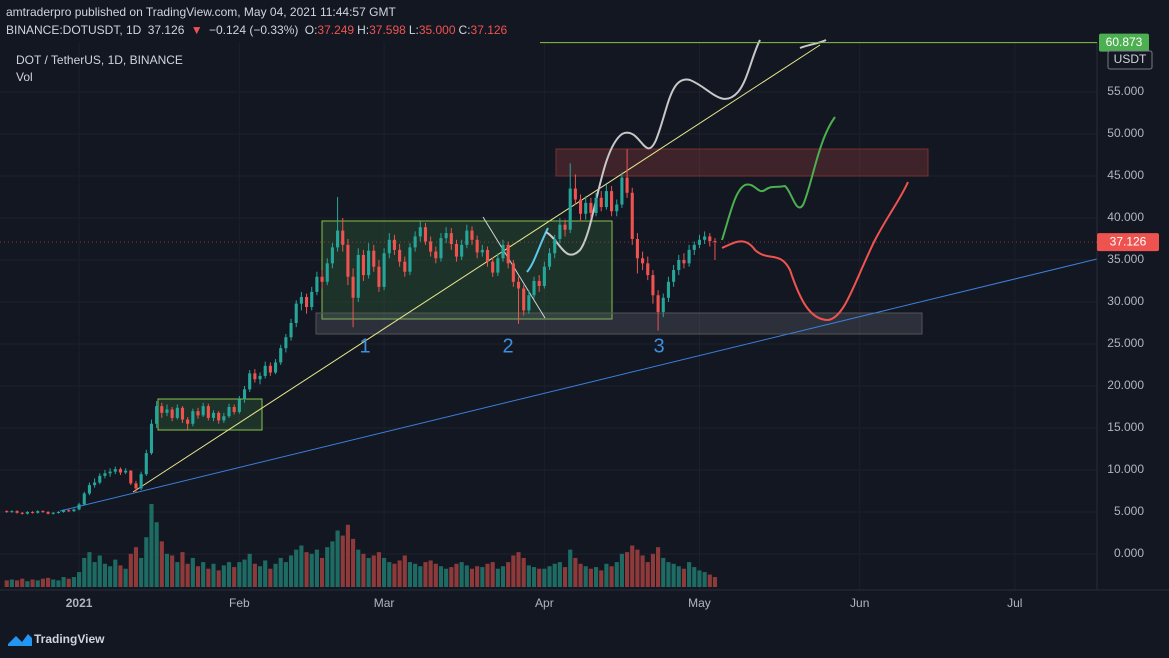 This screenshot has width=1169, height=658. Describe the element at coordinates (408, 30) in the screenshot. I see `ohlc: O:37.249 H:37.598 L:35.000 C:37.126` at that location.